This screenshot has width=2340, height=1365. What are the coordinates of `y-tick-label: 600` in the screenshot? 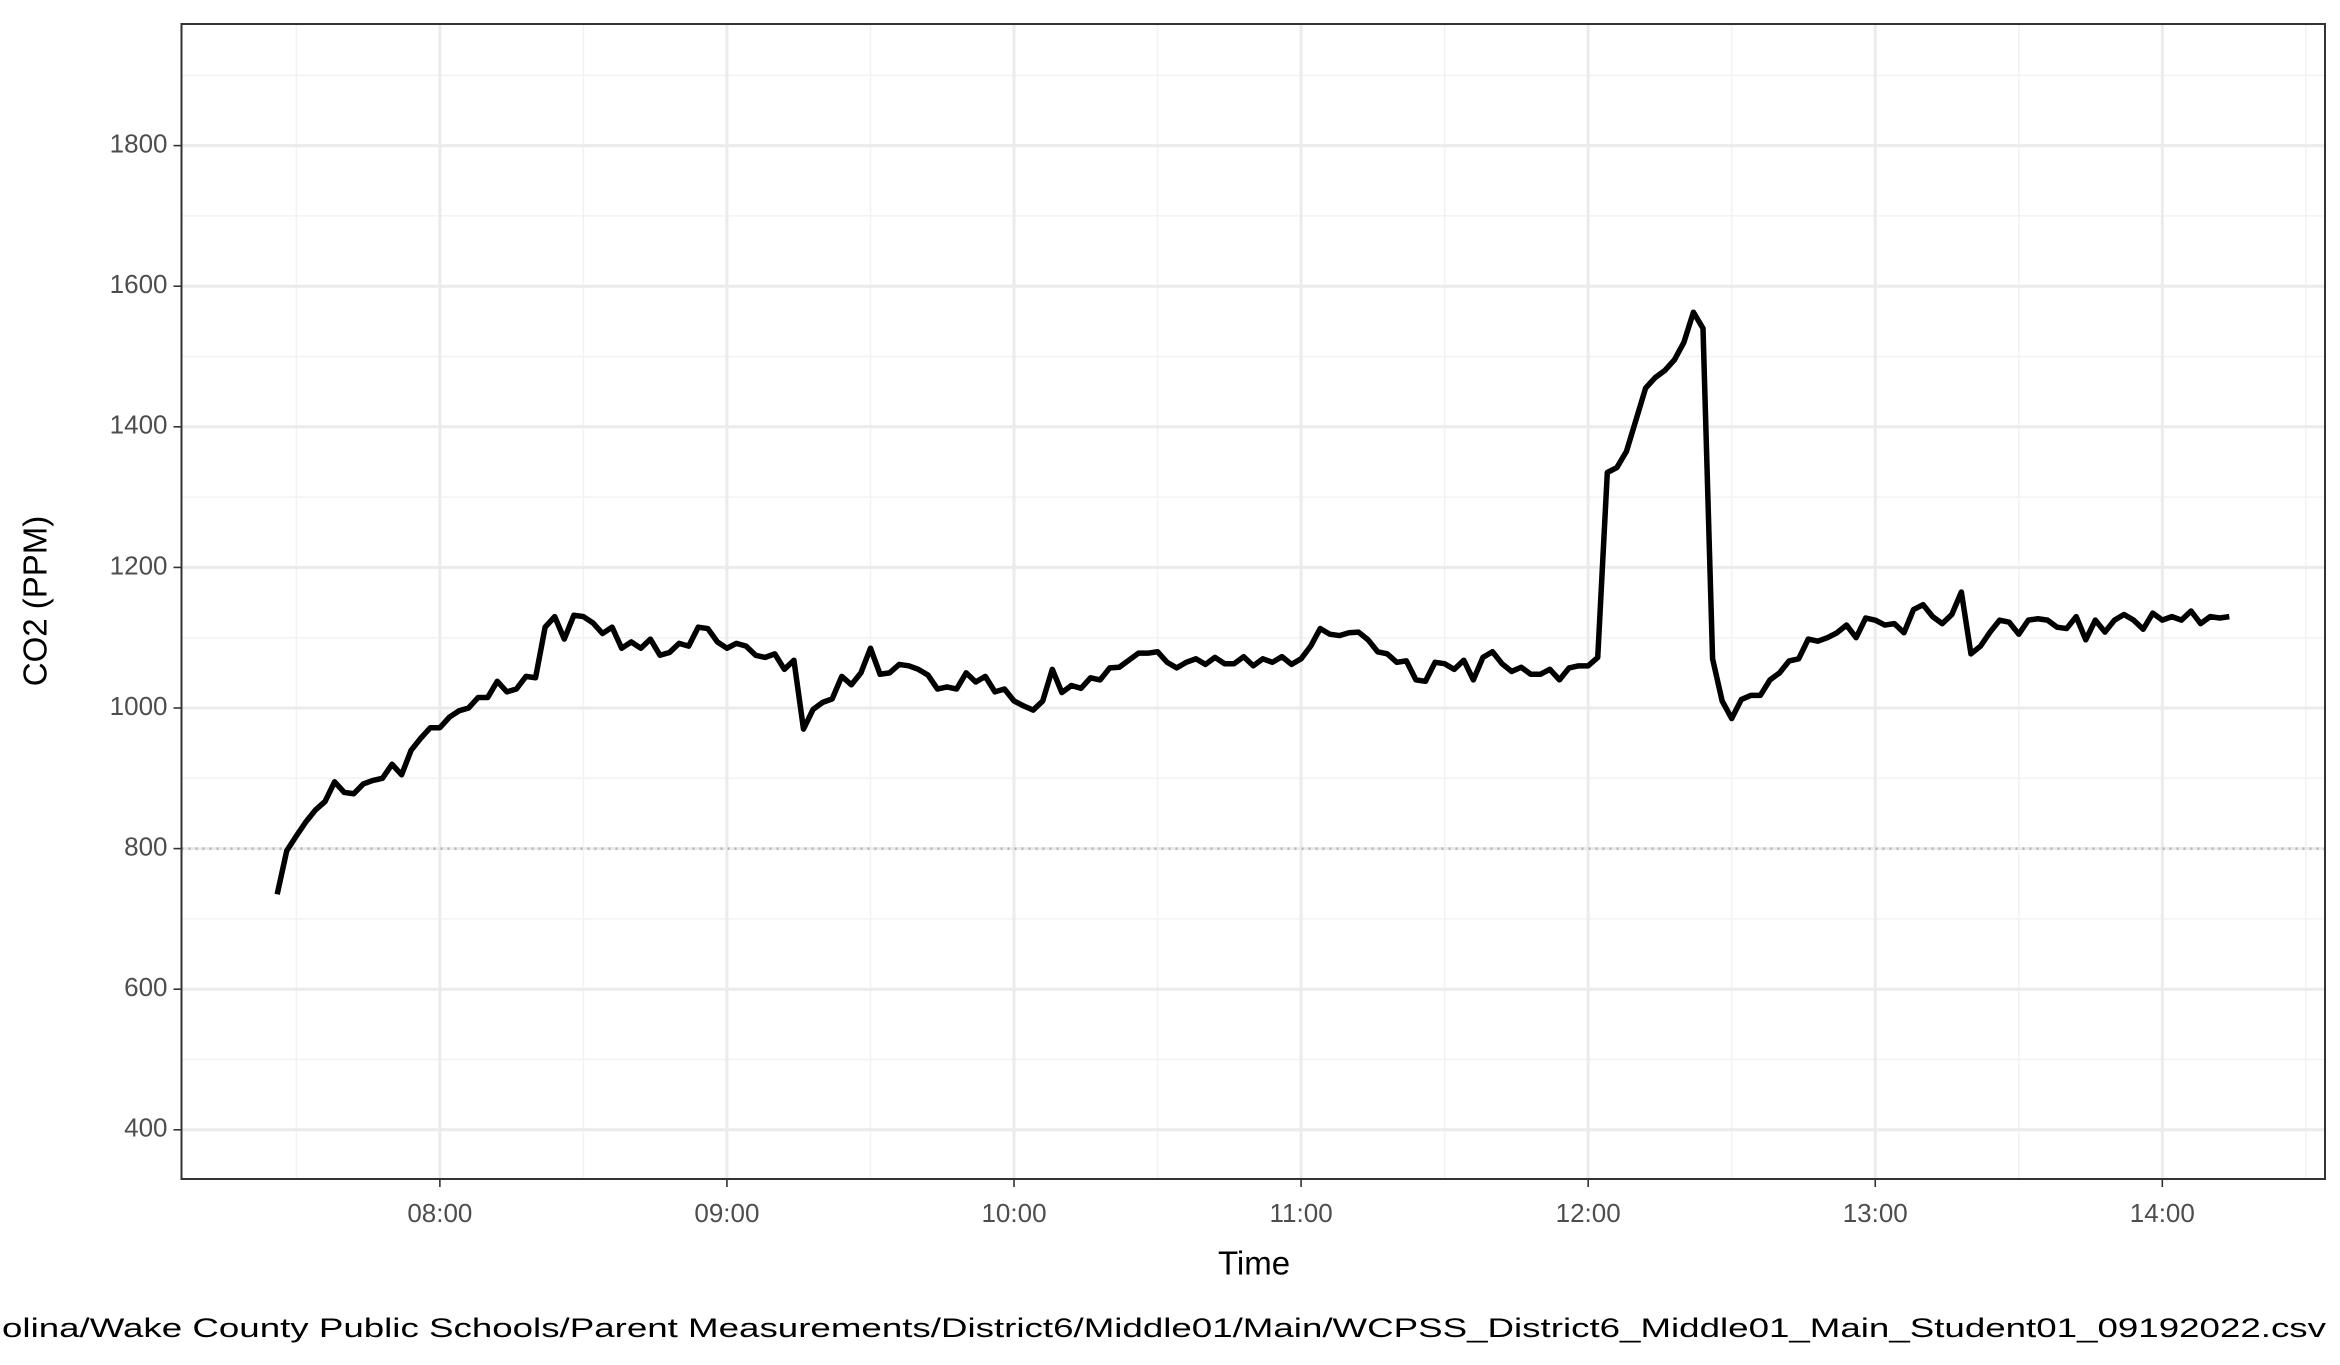 It's located at (145, 987).